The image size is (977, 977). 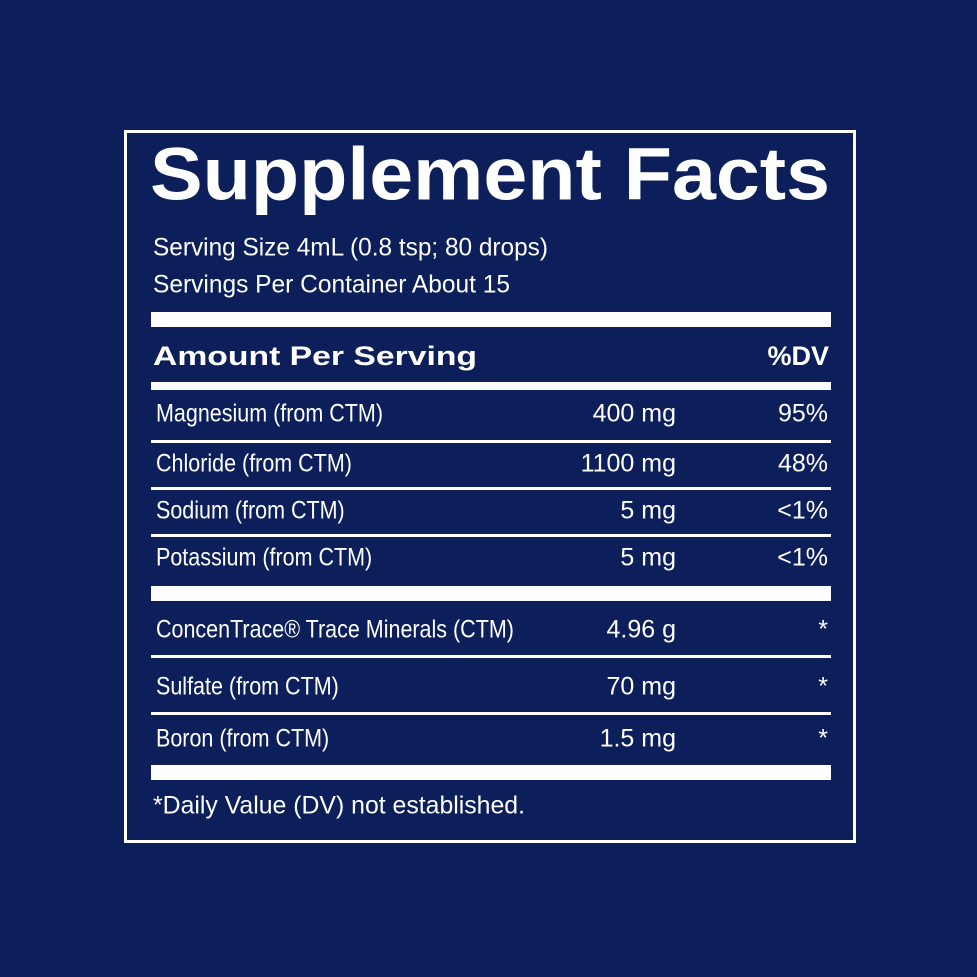 What do you see at coordinates (803, 414) in the screenshot?
I see `daily-value: 95%` at bounding box center [803, 414].